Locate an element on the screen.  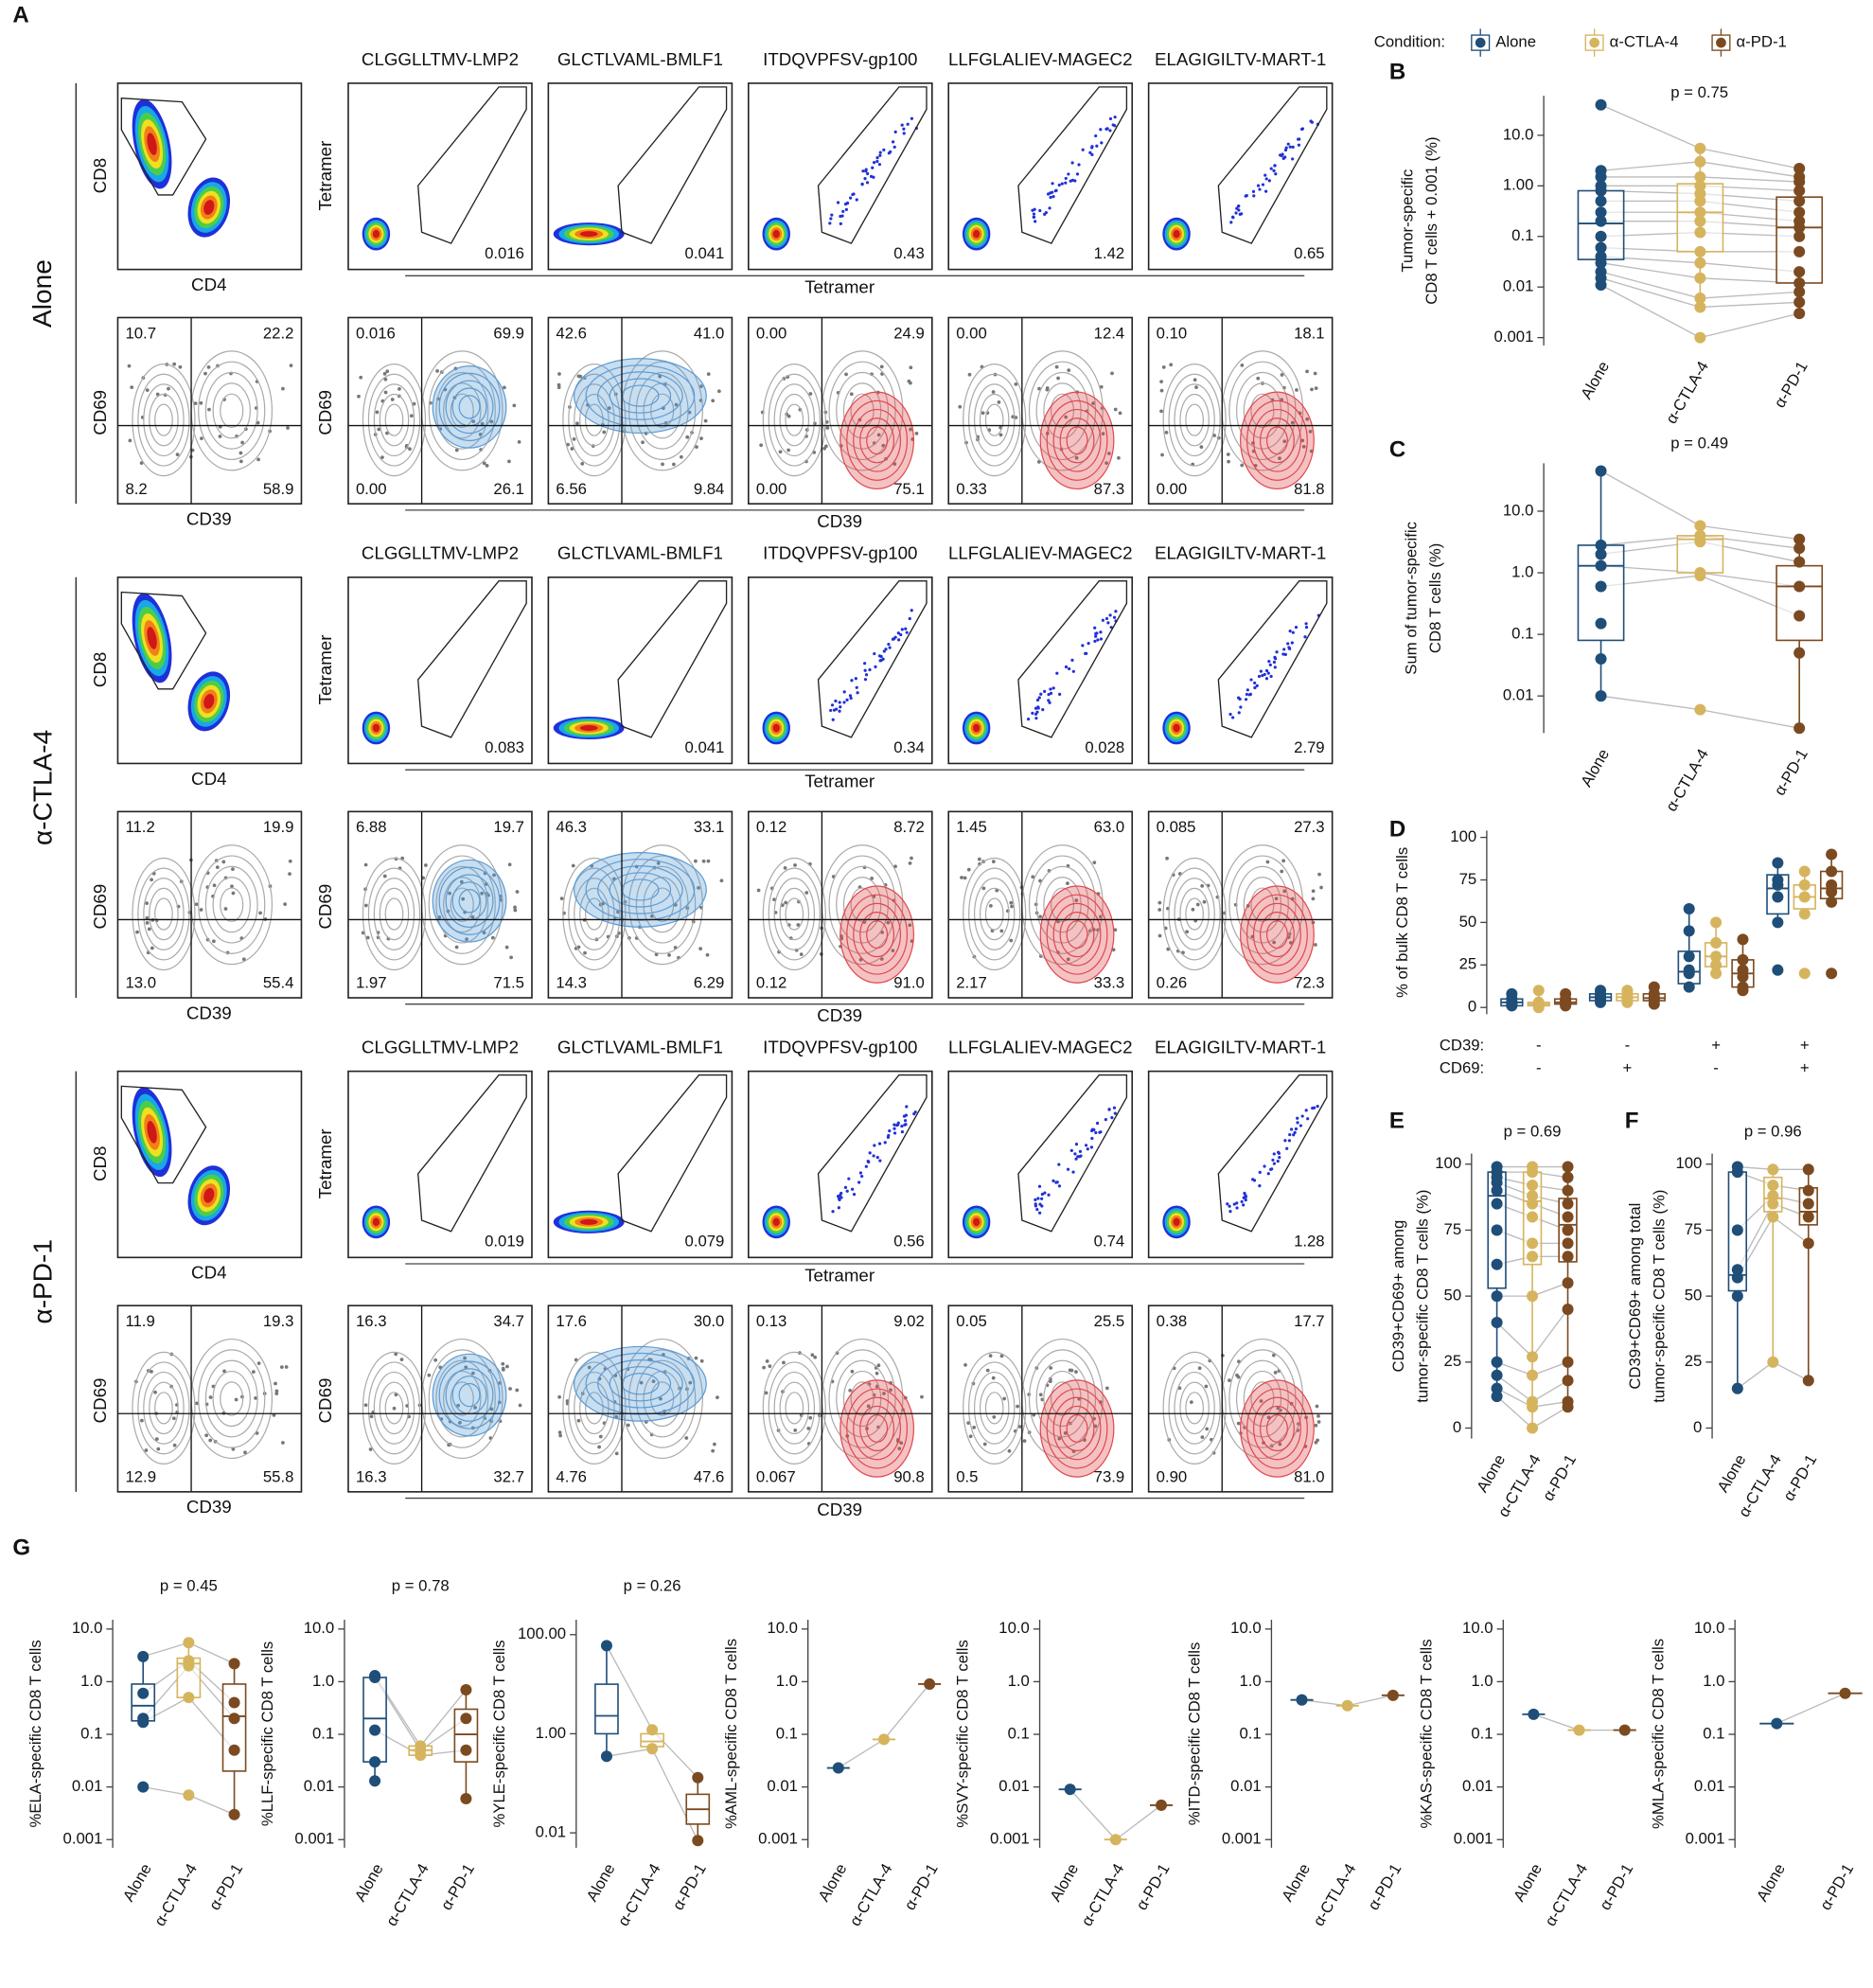
quadrant-value: 72.3 is located at coordinates (1309, 983).